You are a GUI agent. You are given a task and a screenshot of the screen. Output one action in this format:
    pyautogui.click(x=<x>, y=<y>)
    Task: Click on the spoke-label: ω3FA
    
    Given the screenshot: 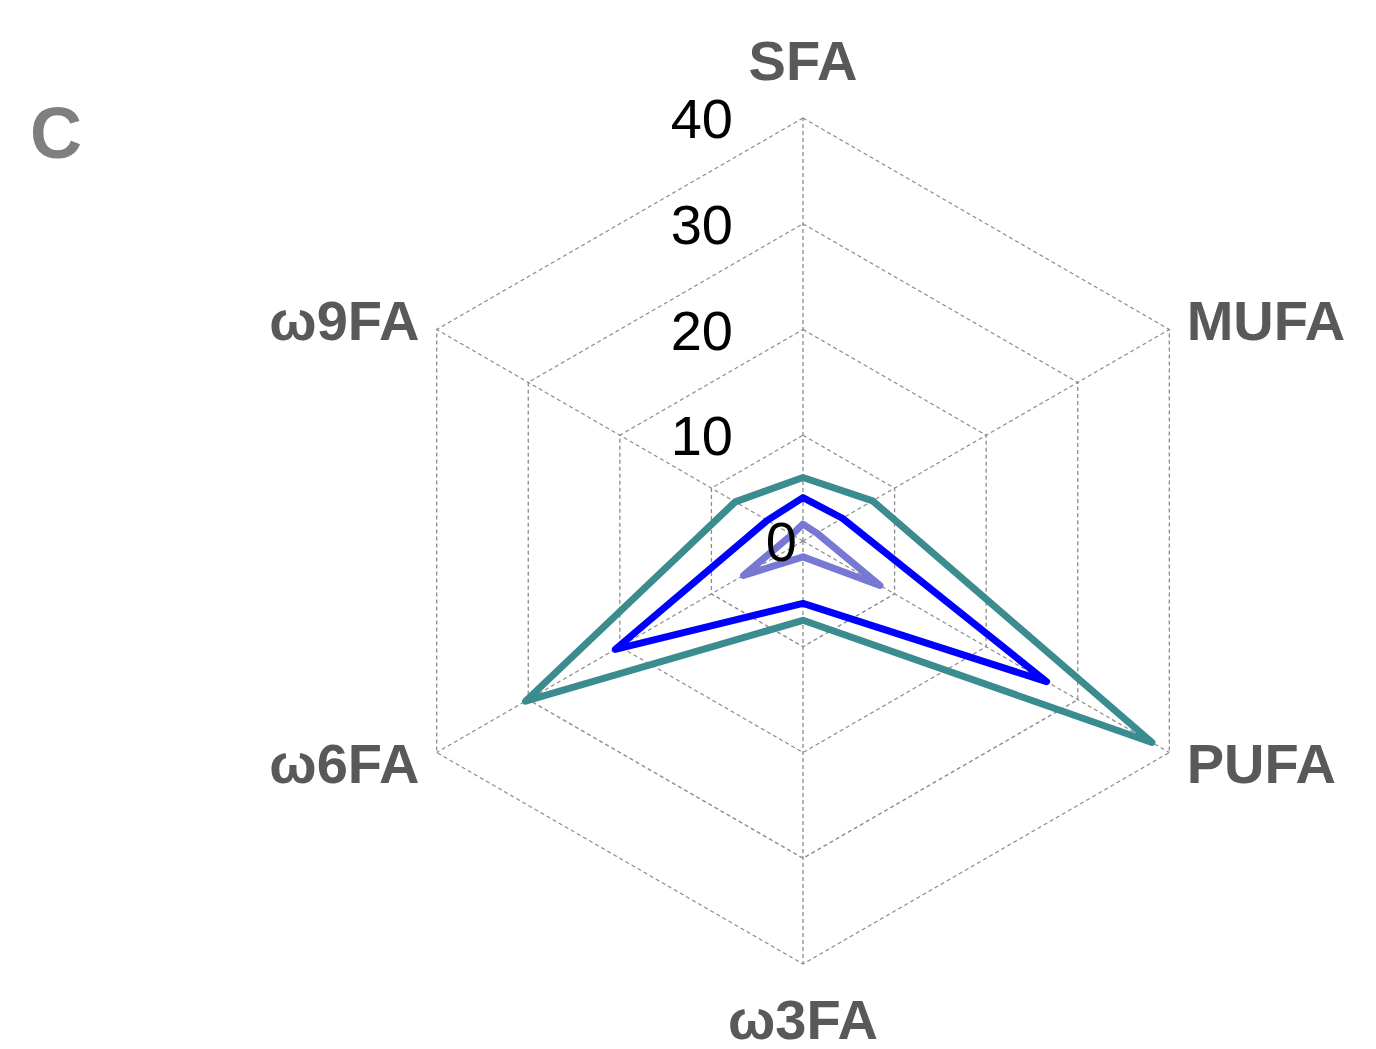 What is the action you would take?
    pyautogui.click(x=803, y=1018)
    